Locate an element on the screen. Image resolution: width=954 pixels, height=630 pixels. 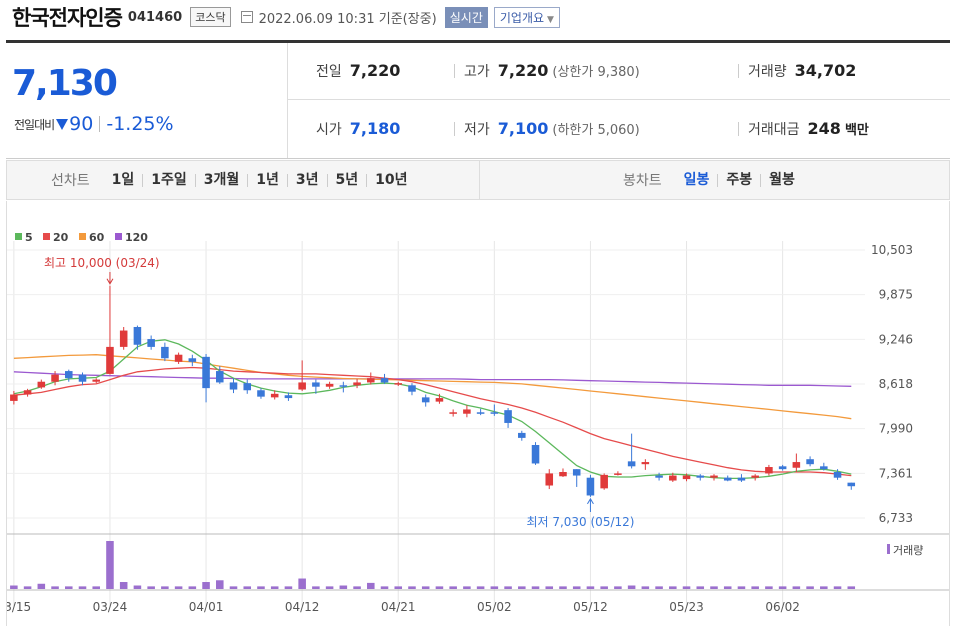
company-overview-dropdown: 기업개요 ▼ is located at coordinates (526, 17).